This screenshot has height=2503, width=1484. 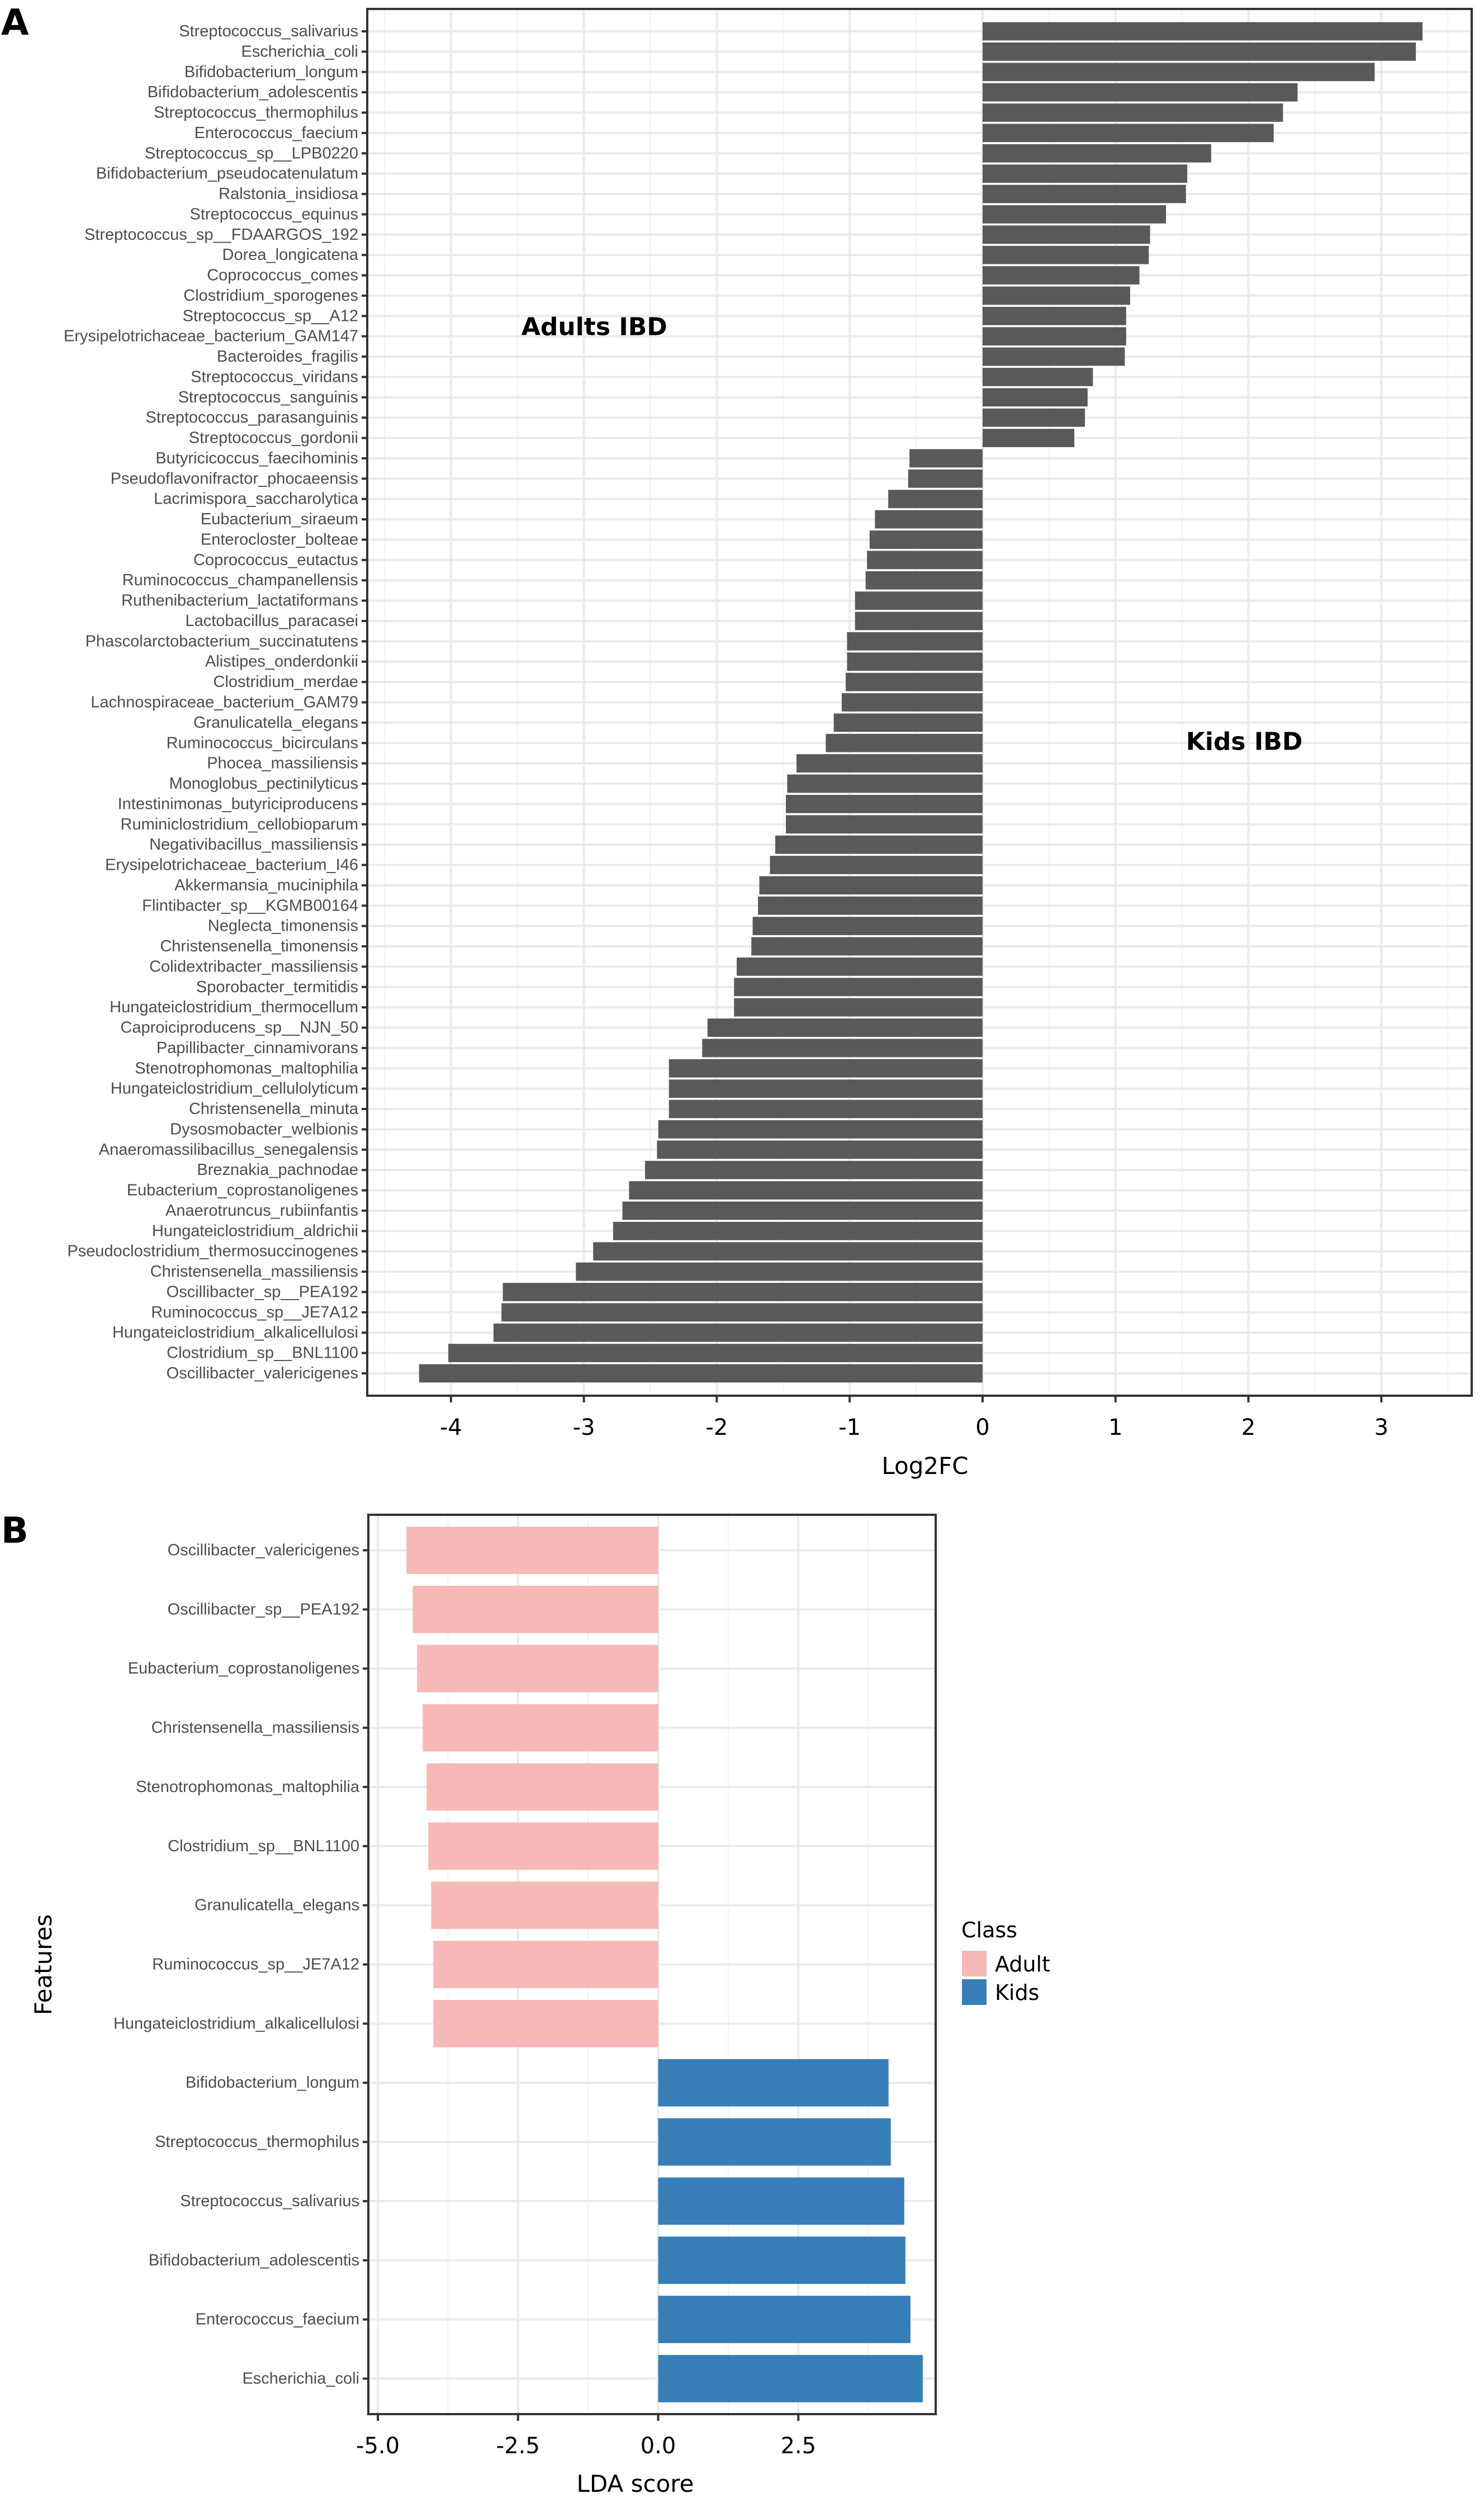 I want to click on panel-a-x-axis: -4 -3 -2 -1 0 1 2 3, so click(x=914, y=1418).